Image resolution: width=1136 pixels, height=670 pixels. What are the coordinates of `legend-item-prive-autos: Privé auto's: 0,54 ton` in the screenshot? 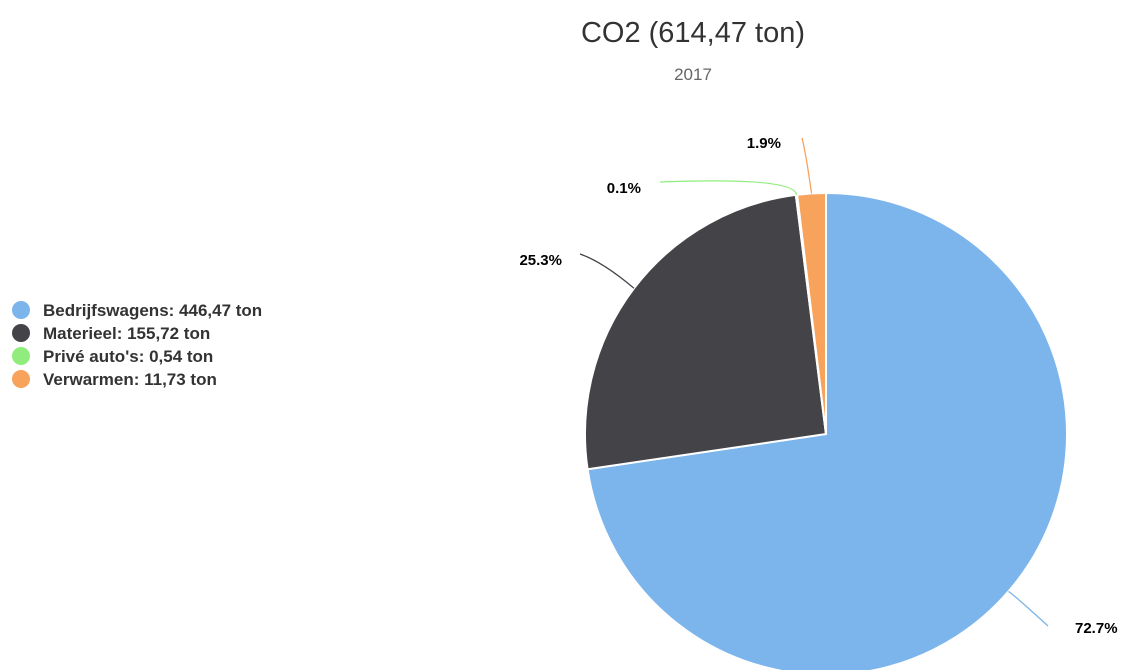 It's located at (112, 356).